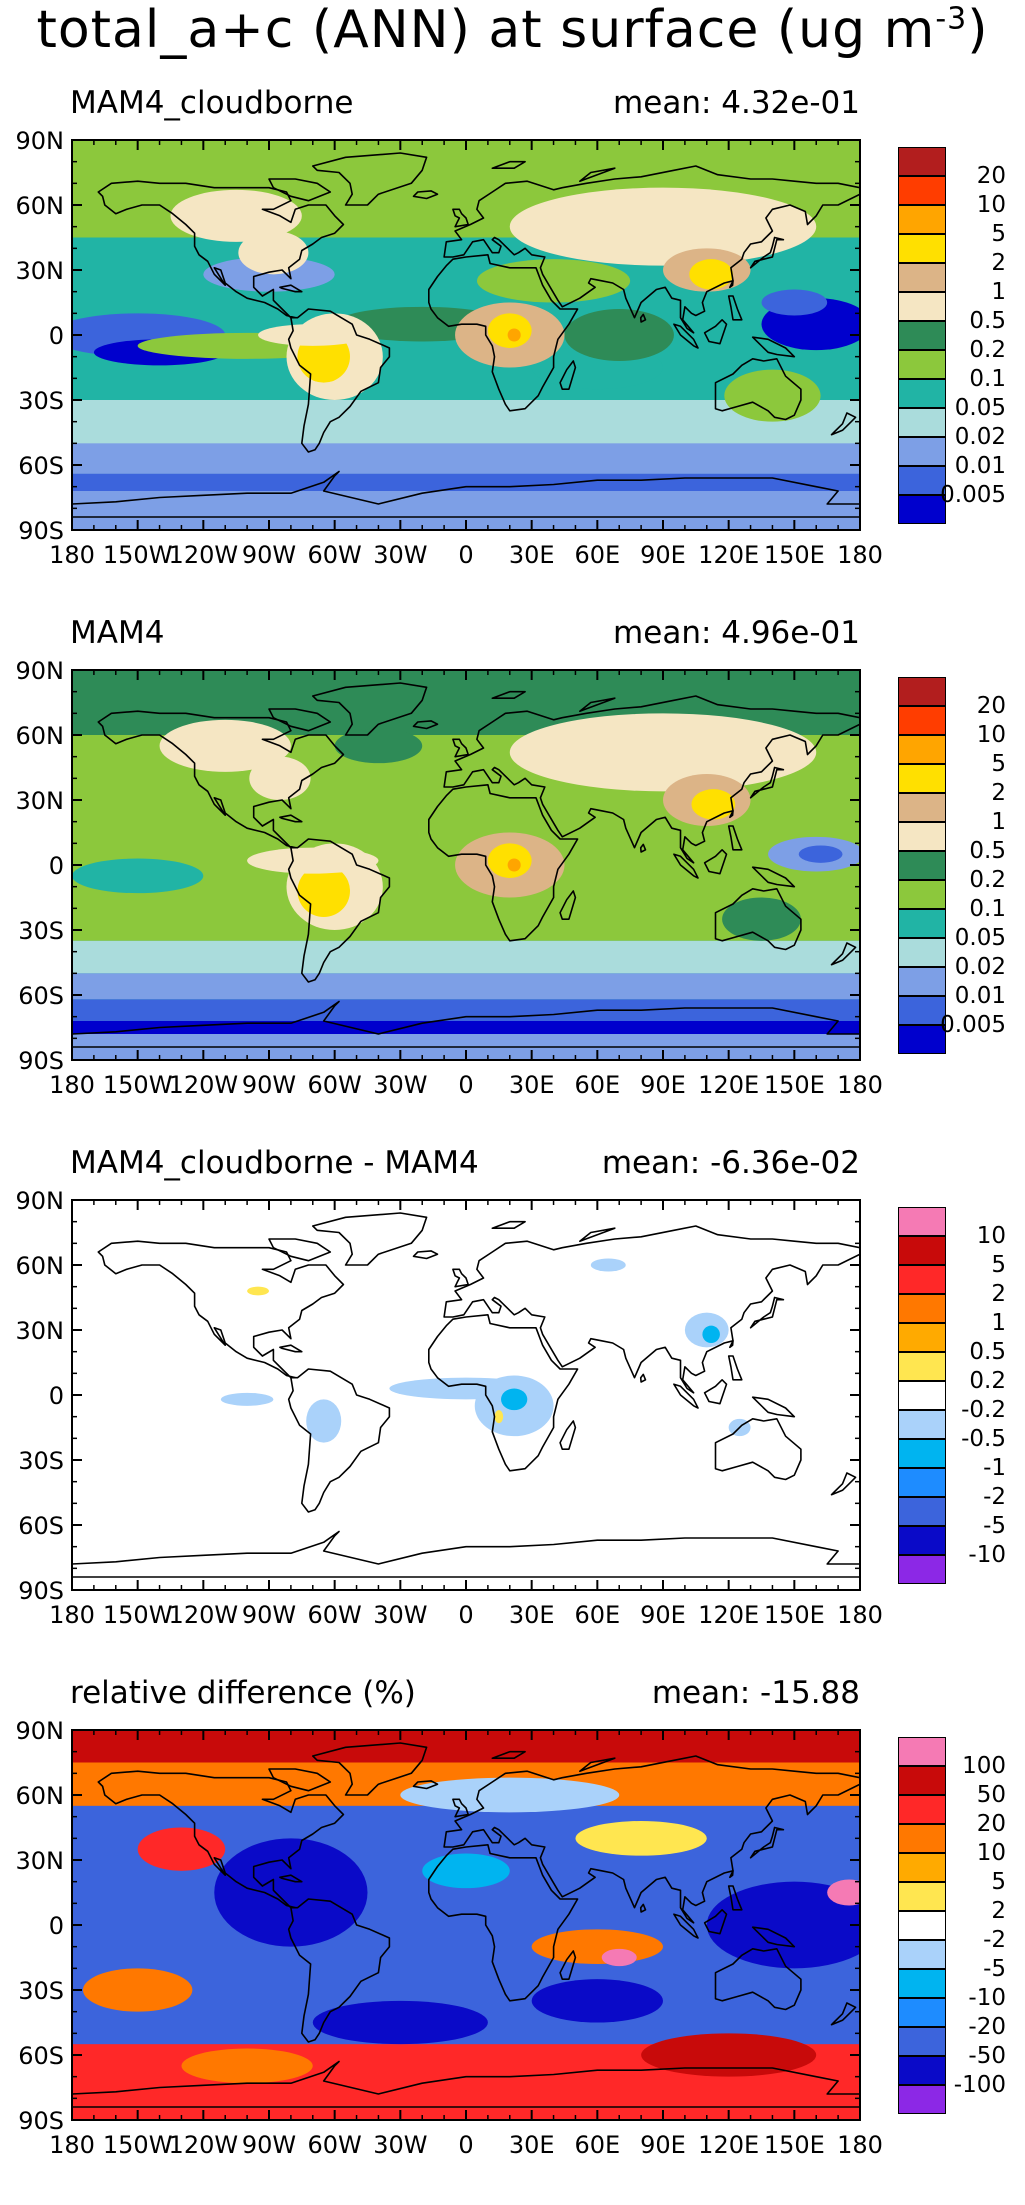 The image size is (1025, 2205). I want to click on coastline-japan, so click(767, 252).